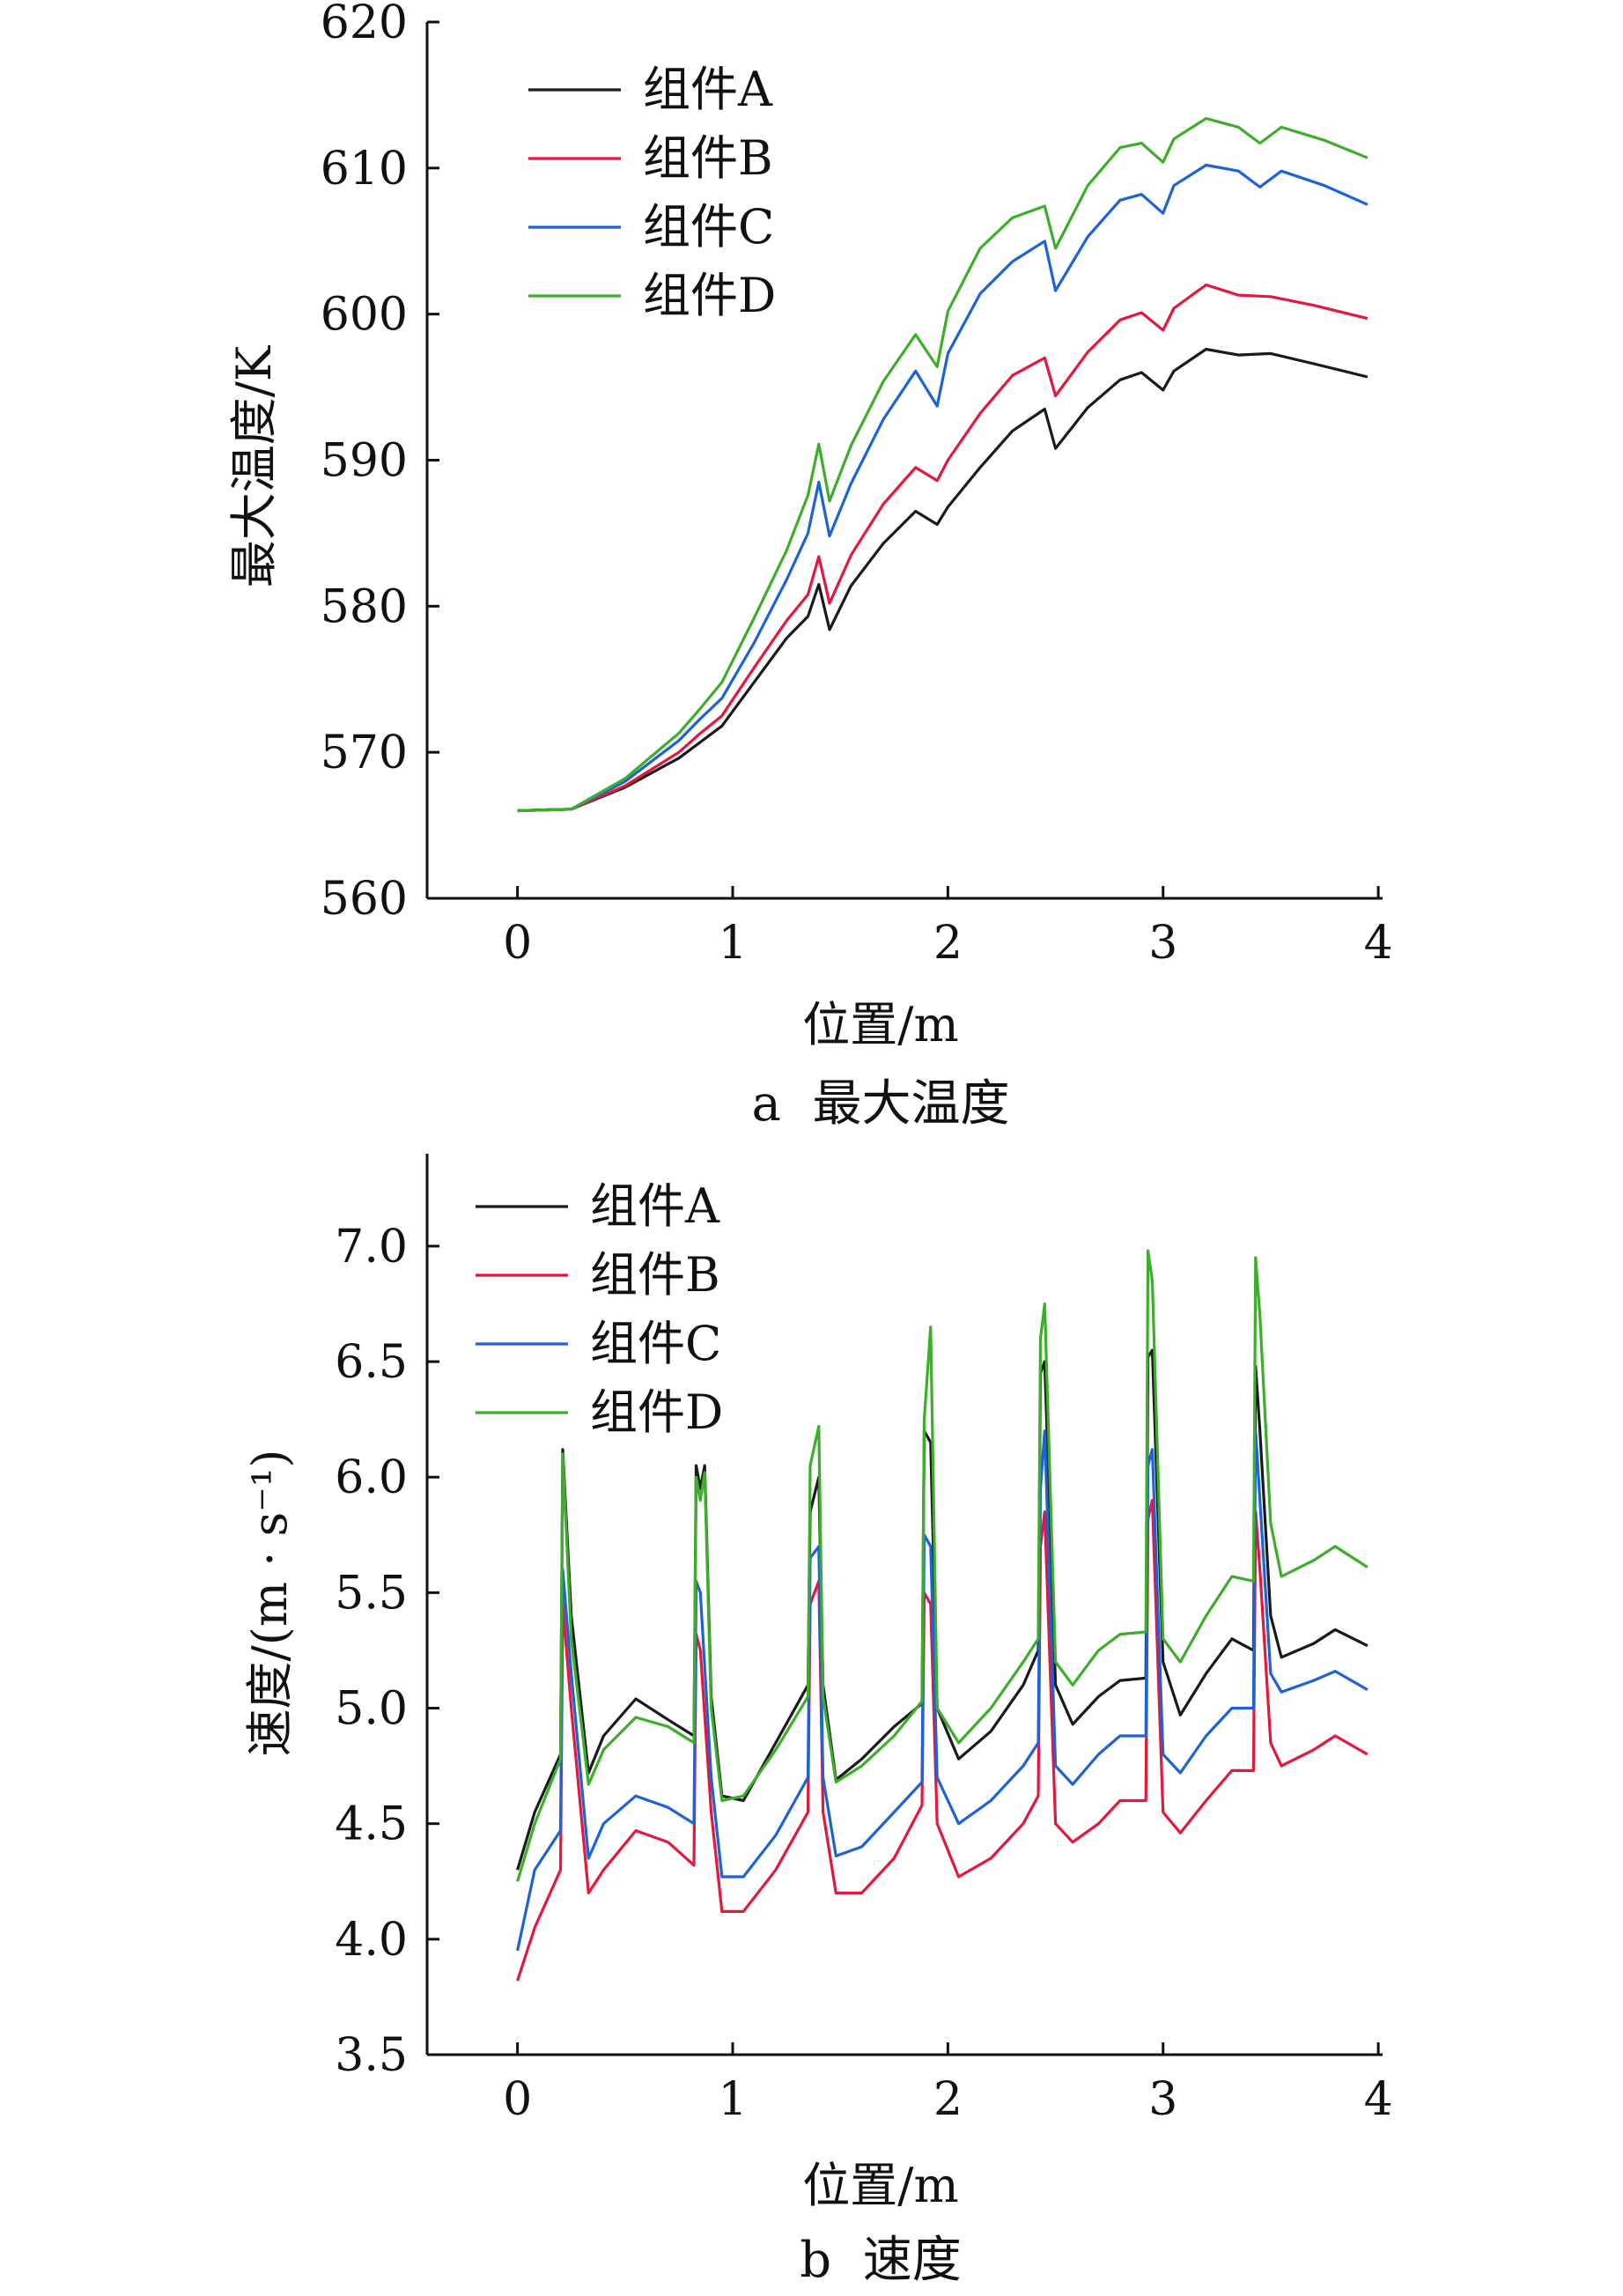 Image resolution: width=1623 pixels, height=2296 pixels. I want to click on y-tick-label-b: 7.0, so click(372, 1247).